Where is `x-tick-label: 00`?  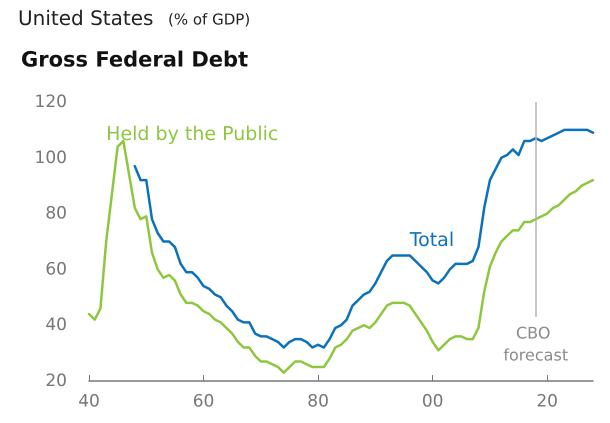
x-tick-label: 00 is located at coordinates (433, 402).